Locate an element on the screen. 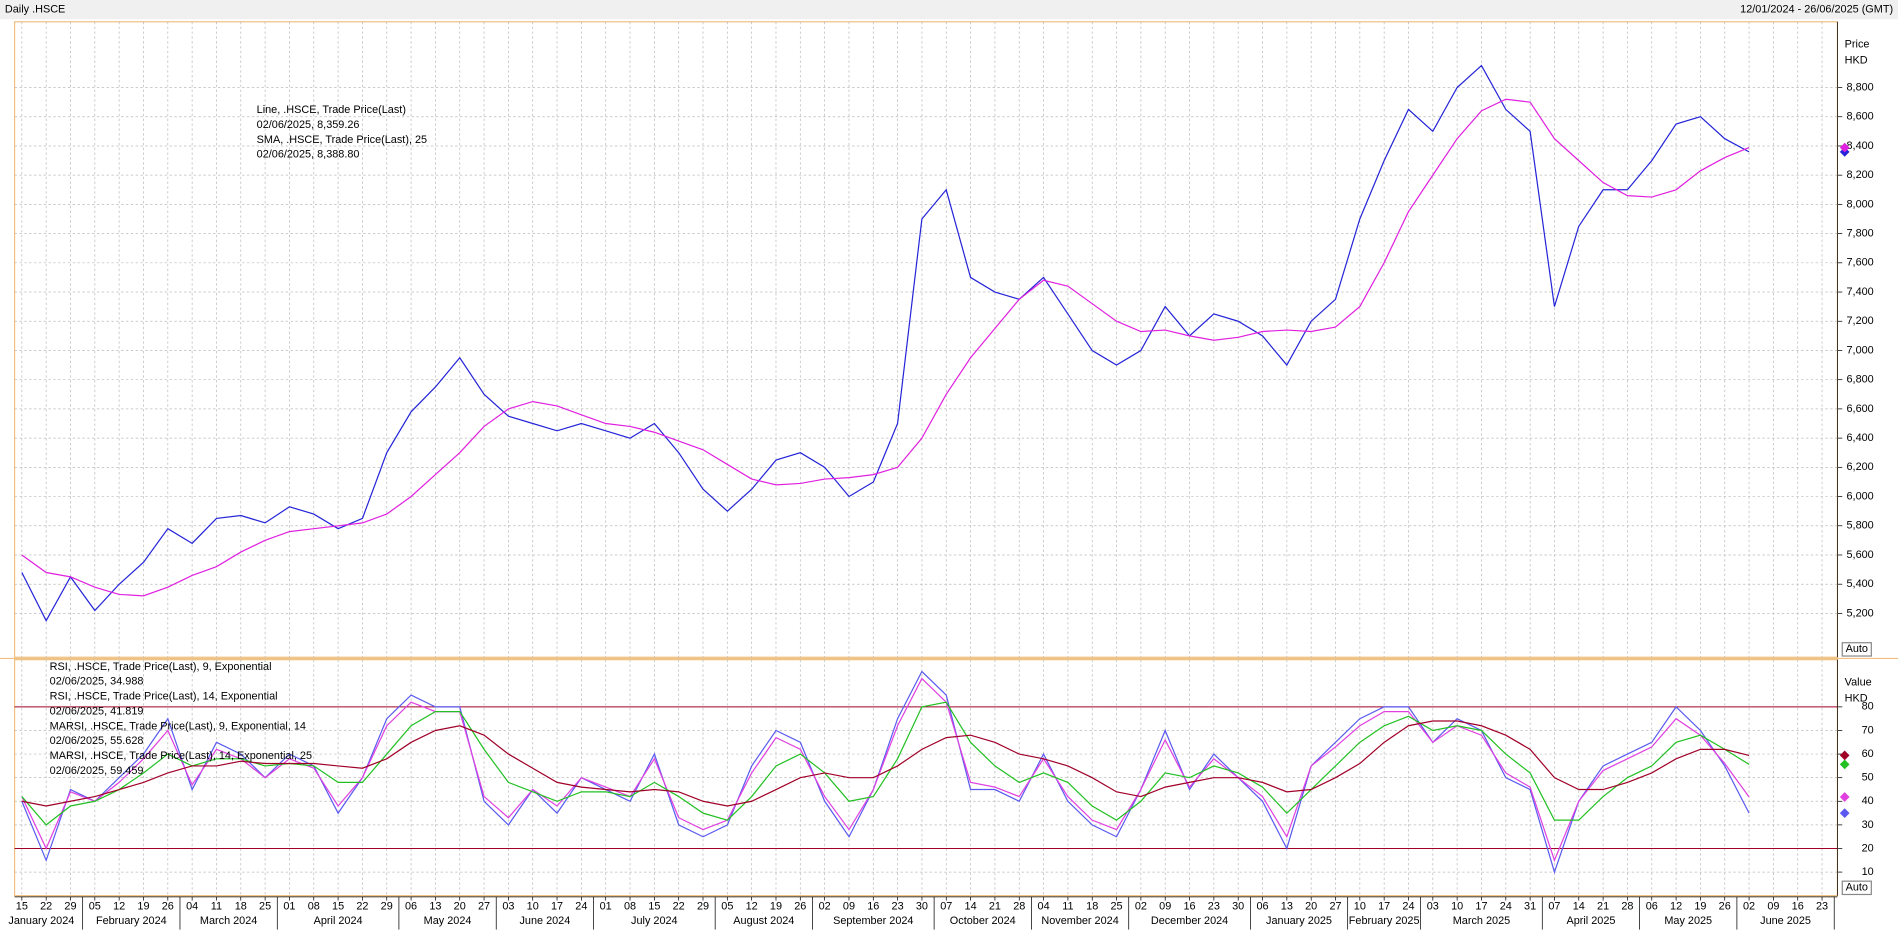 The height and width of the screenshot is (937, 1898). legend-value: 02/06/2025, 59.459 is located at coordinates (97, 771).